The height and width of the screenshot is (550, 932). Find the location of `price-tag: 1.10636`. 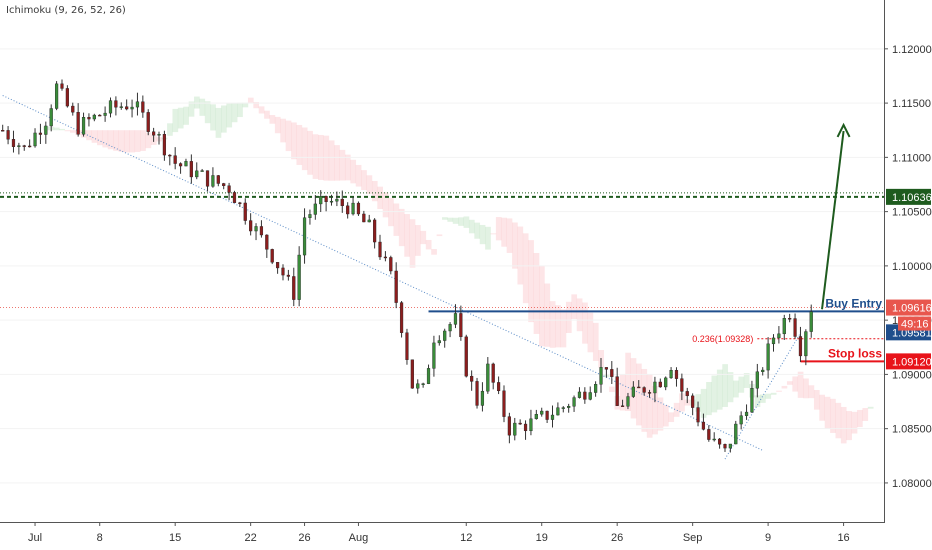

price-tag: 1.10636 is located at coordinates (909, 196).